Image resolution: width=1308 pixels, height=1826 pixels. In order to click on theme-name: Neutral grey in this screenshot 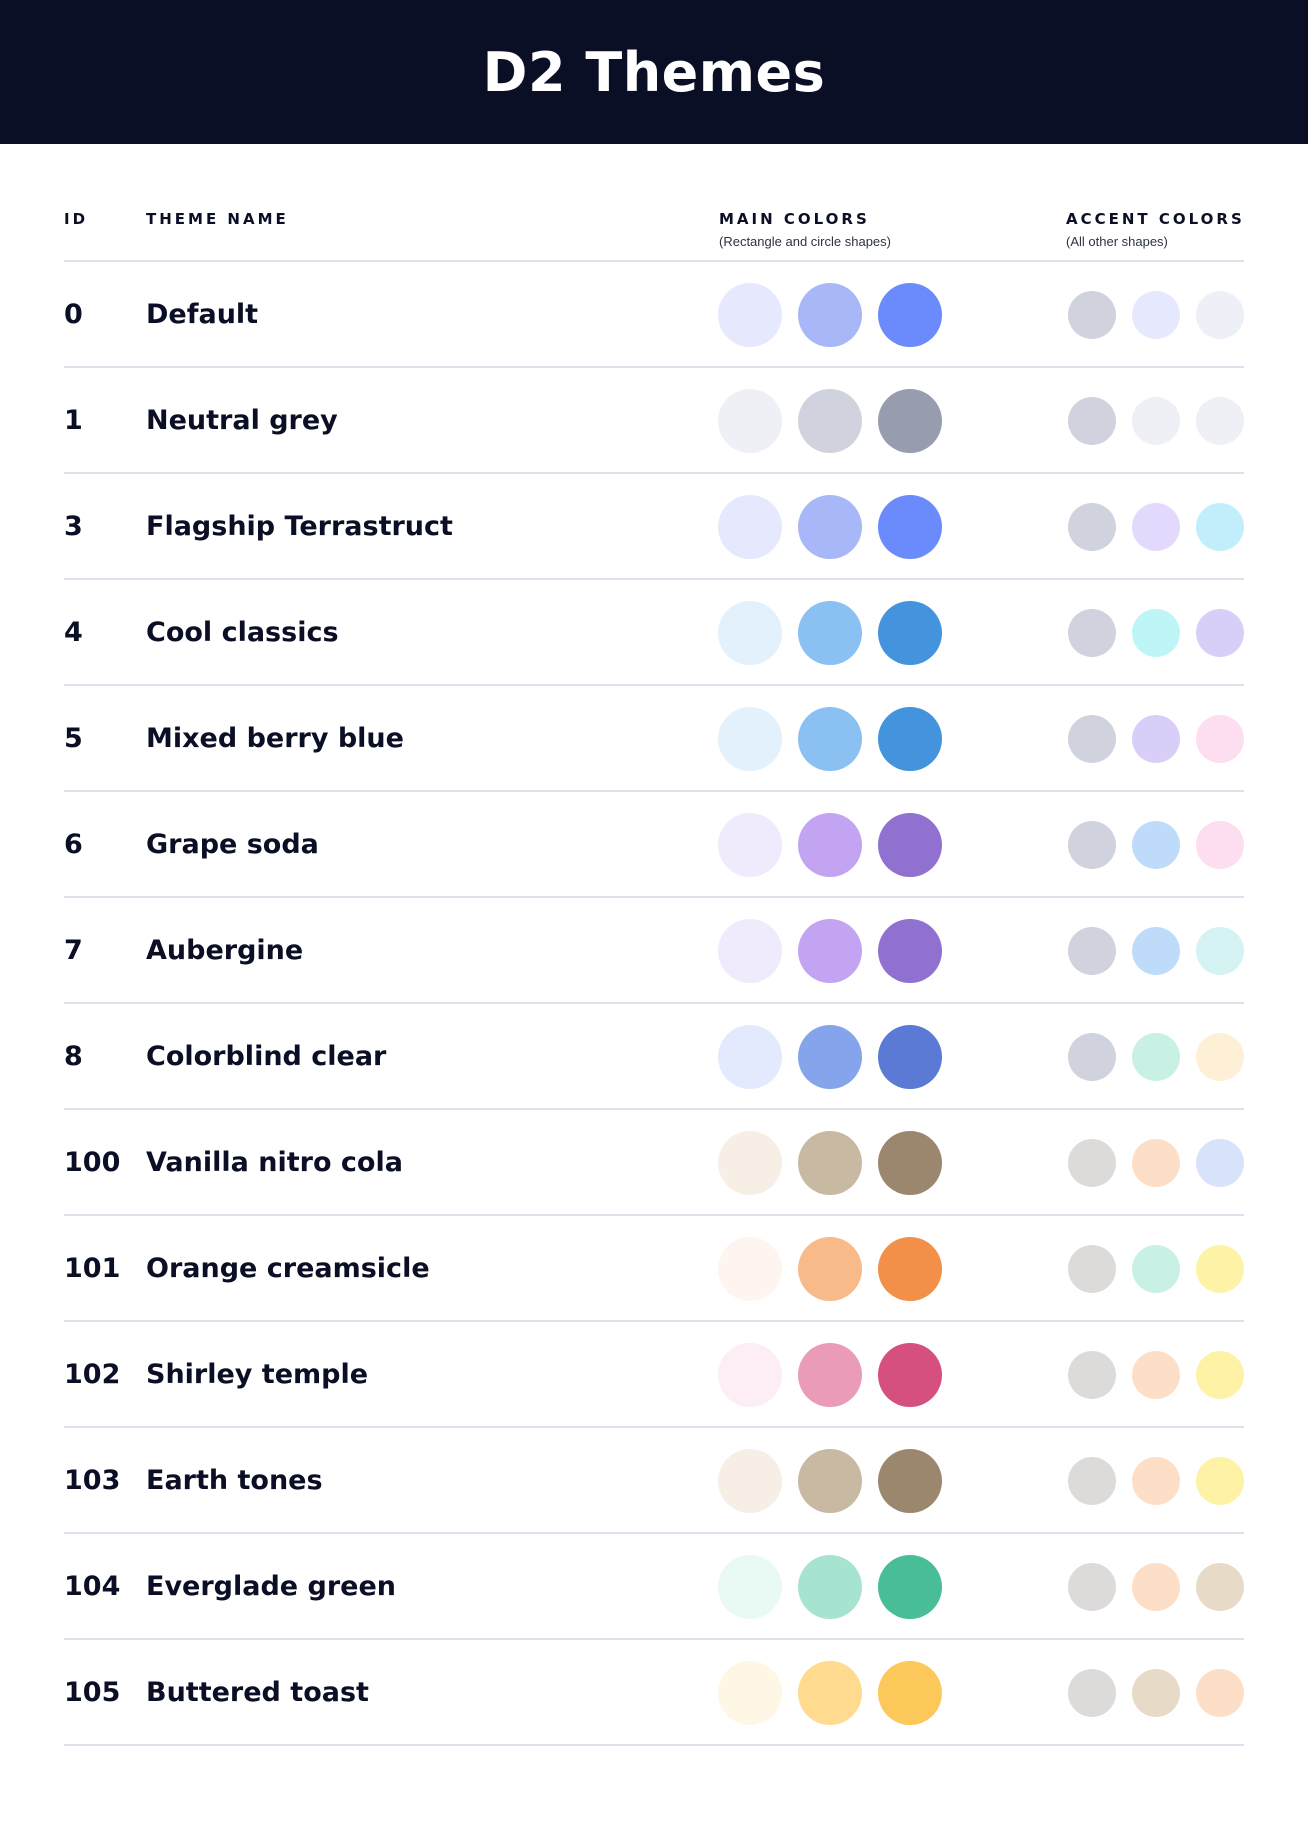, I will do `click(242, 420)`.